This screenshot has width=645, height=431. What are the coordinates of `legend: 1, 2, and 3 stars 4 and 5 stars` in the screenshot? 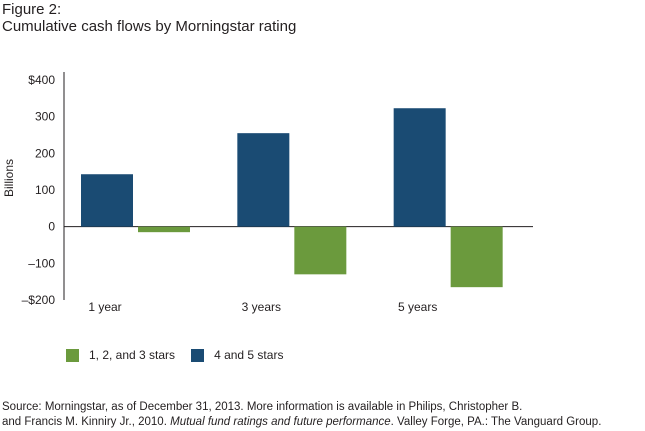 It's located at (182, 355).